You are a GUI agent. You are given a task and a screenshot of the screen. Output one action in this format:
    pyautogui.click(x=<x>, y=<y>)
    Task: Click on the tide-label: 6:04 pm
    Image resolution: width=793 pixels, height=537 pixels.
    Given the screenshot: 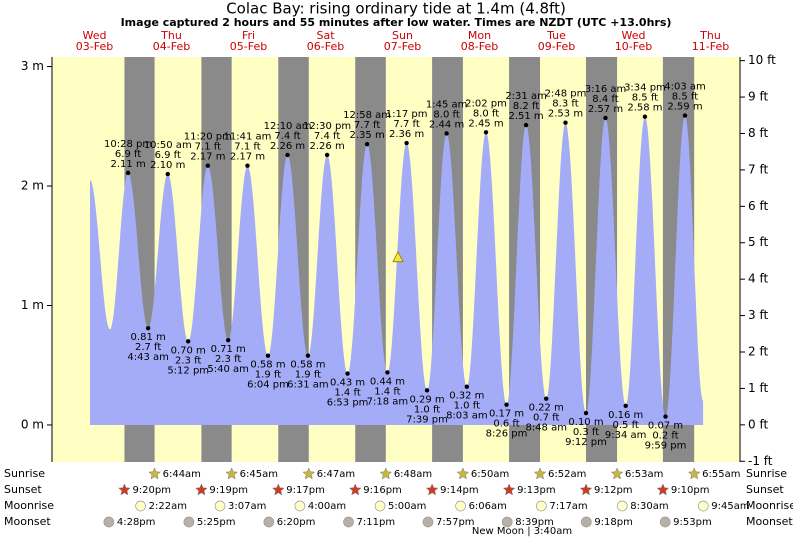 What is the action you would take?
    pyautogui.click(x=268, y=385)
    